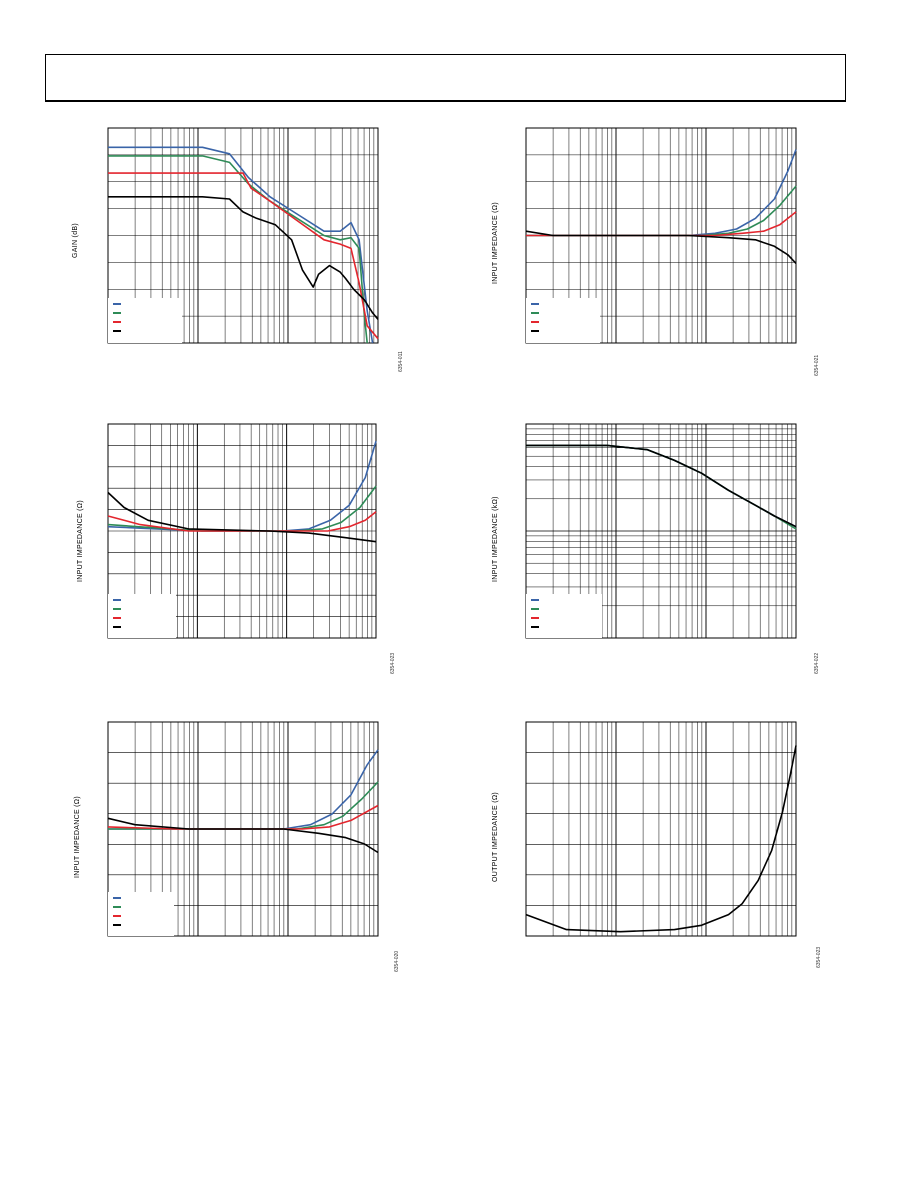  I want to click on figure-id: 6354-021, so click(817, 365).